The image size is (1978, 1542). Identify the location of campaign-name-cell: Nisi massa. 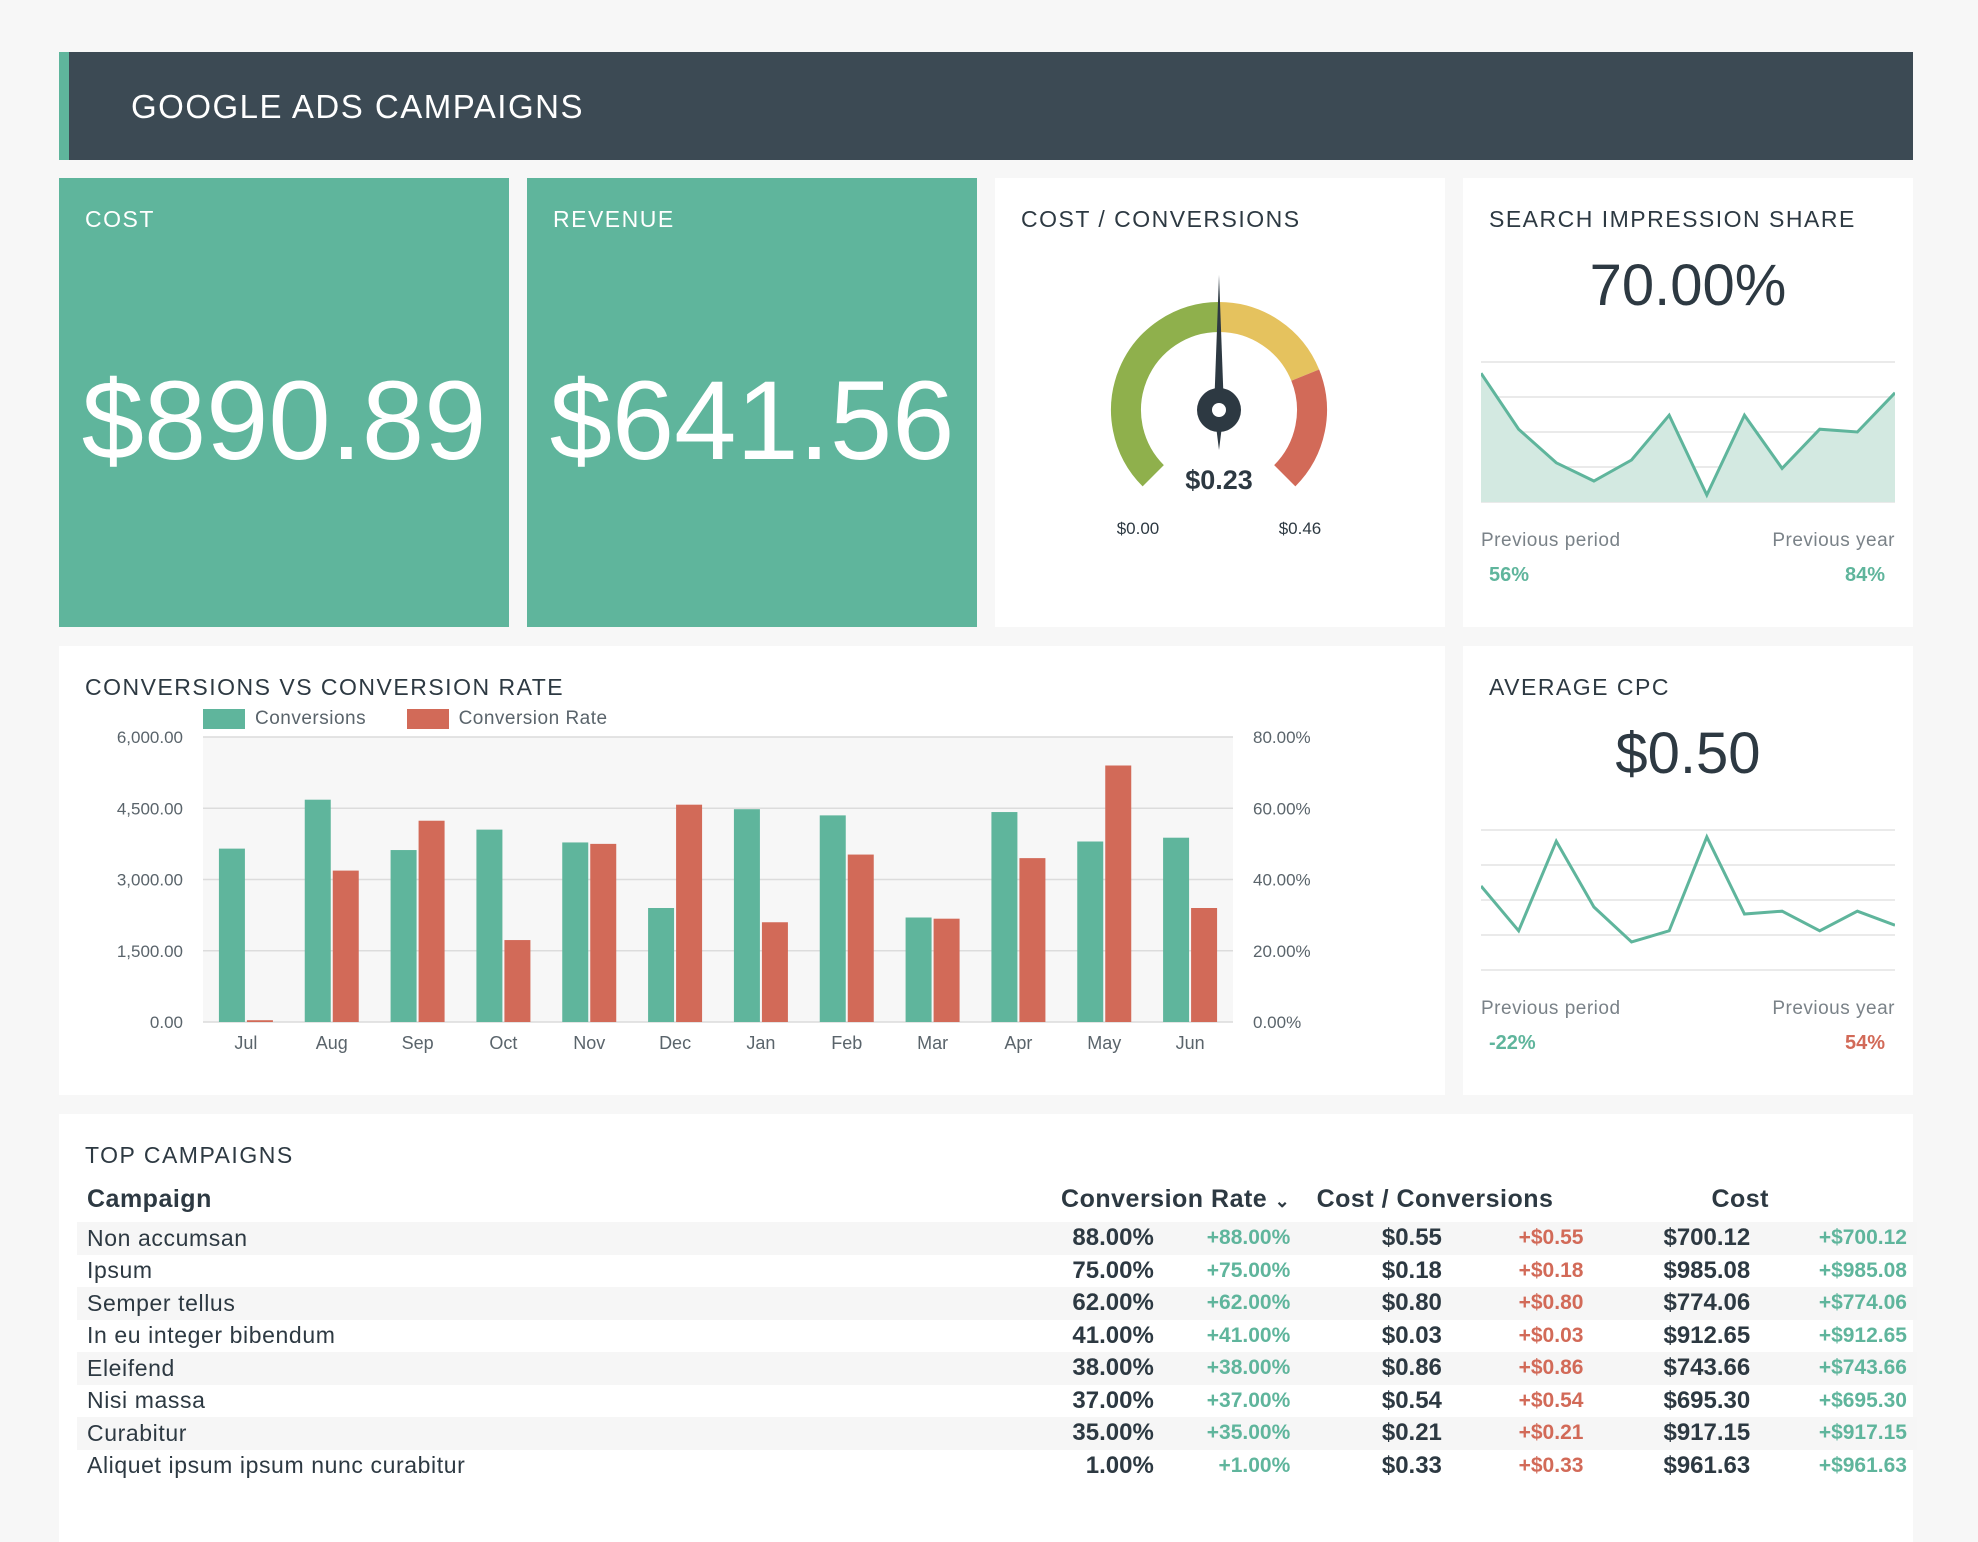
(146, 1400).